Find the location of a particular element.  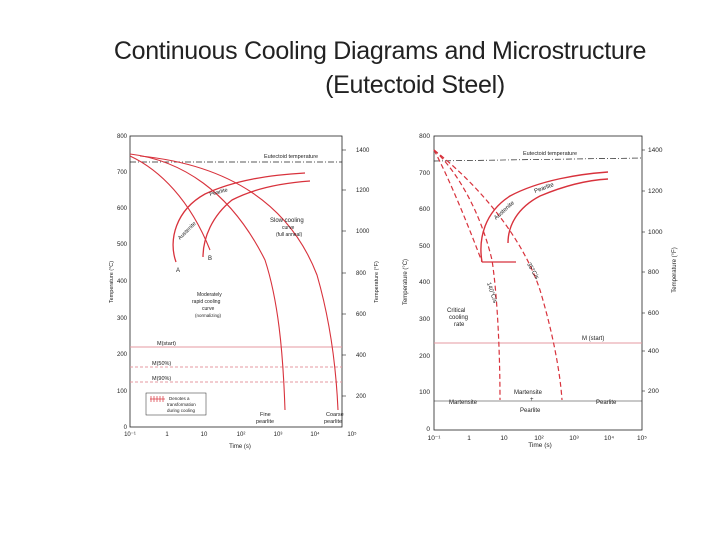

left-f-tick: 1400 is located at coordinates (363, 151).